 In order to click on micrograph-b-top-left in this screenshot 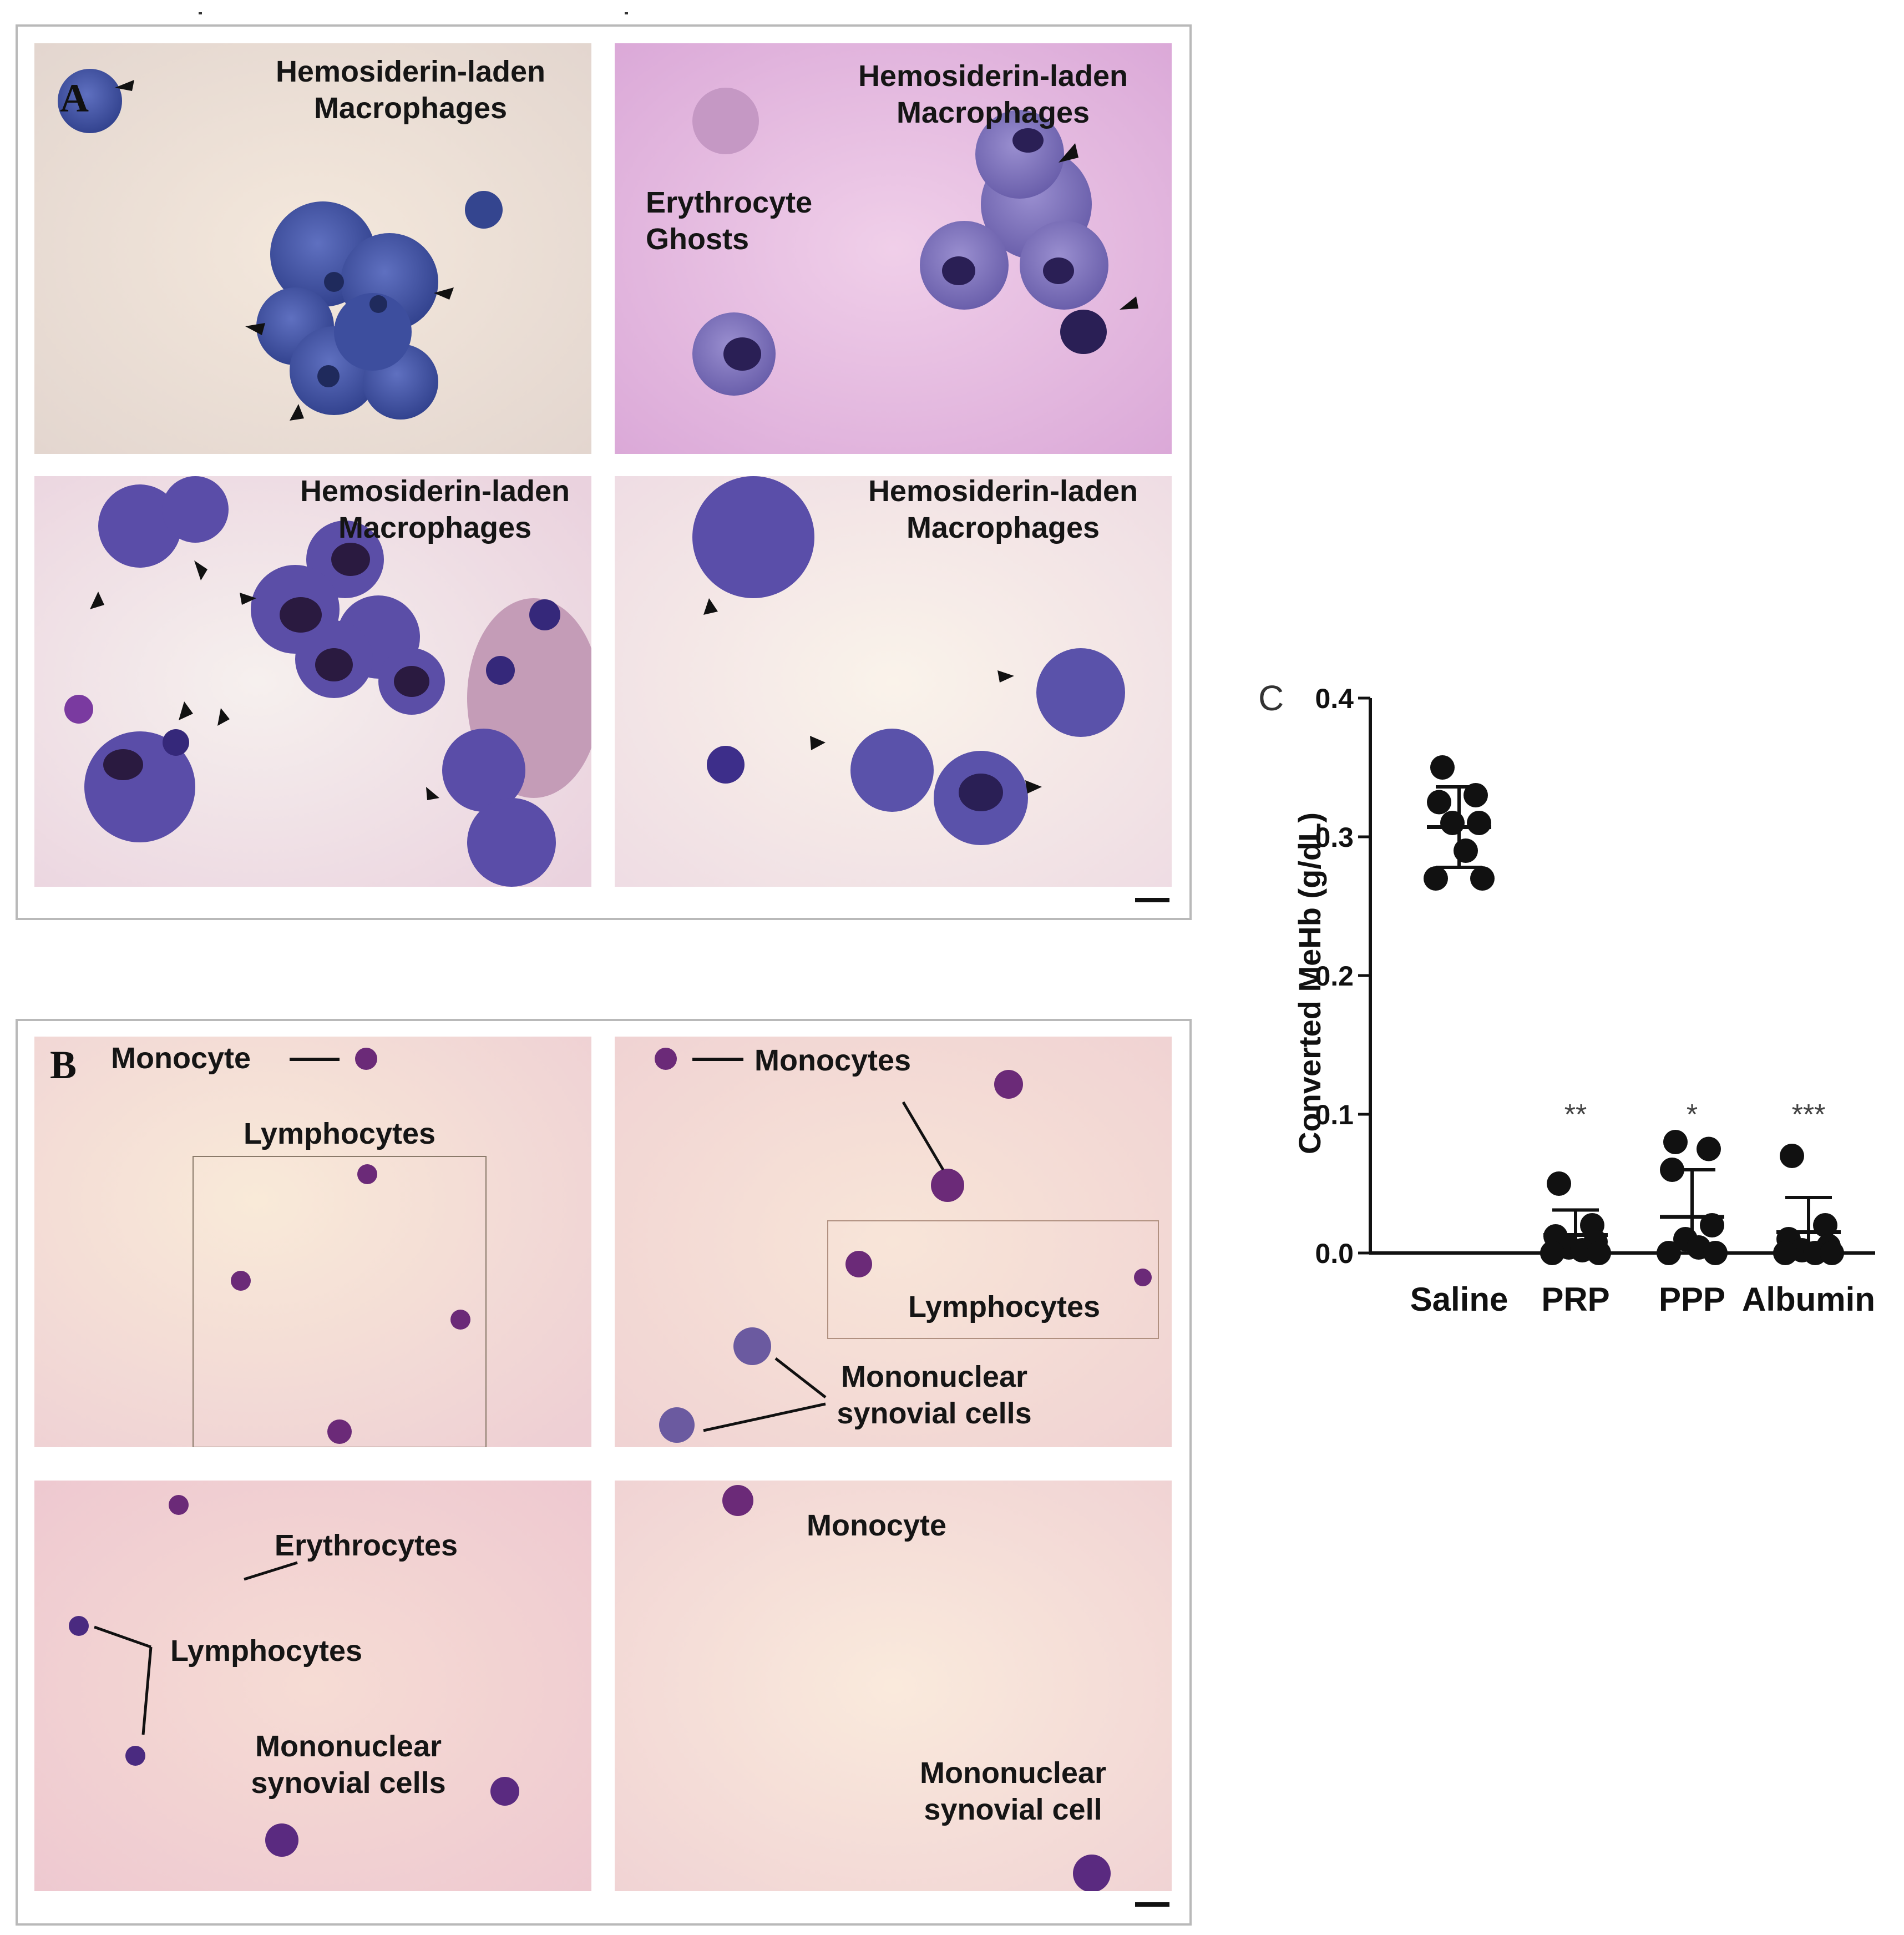, I will do `click(312, 1242)`.